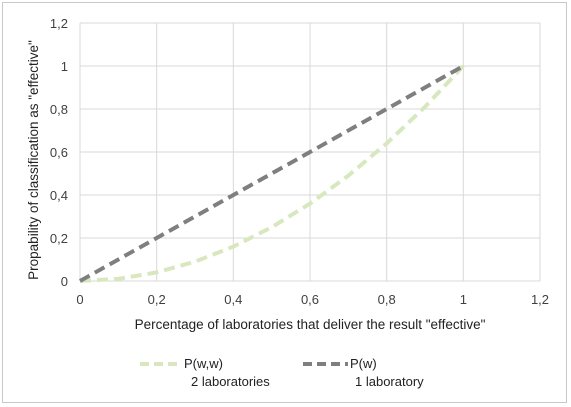  What do you see at coordinates (463, 299) in the screenshot?
I see `x-tick-label: 1` at bounding box center [463, 299].